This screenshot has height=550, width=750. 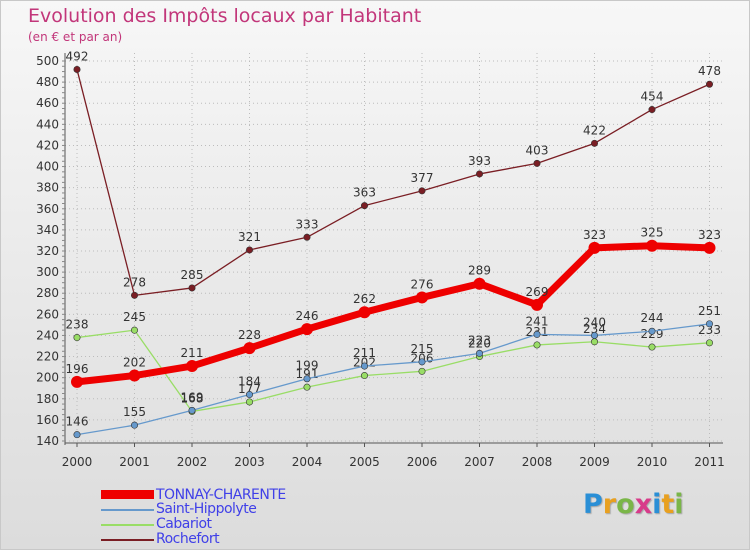 I want to click on y-tick-label: 340, so click(x=47, y=230).